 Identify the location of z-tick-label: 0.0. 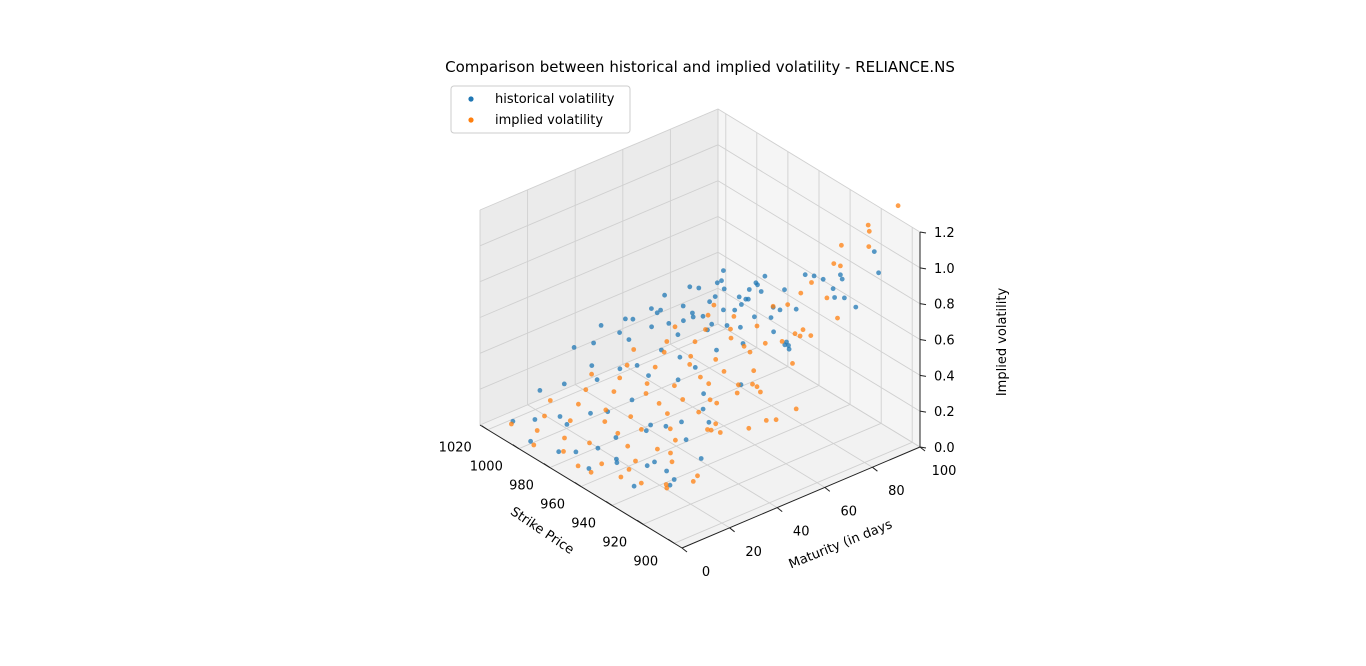
(944, 448).